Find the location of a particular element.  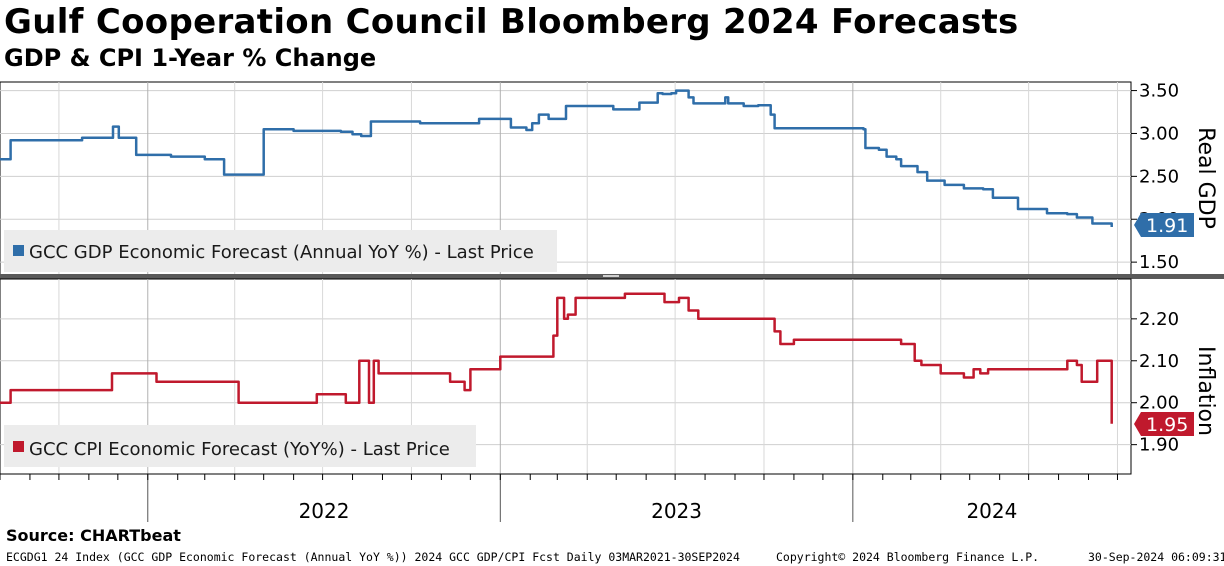

gdp-y-tick-label: 3.00 is located at coordinates (1159, 133).